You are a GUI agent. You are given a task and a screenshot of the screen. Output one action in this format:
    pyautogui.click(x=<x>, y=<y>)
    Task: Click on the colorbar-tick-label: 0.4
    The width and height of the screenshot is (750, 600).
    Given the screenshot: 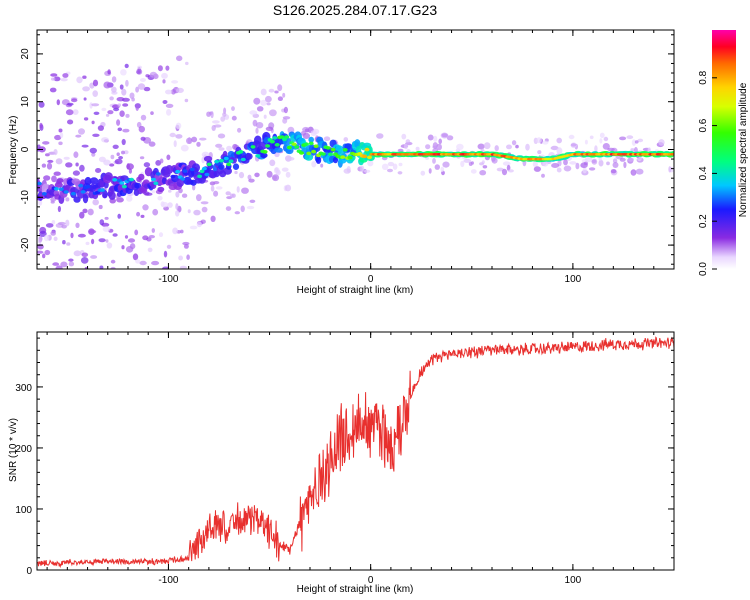 What is the action you would take?
    pyautogui.click(x=703, y=173)
    